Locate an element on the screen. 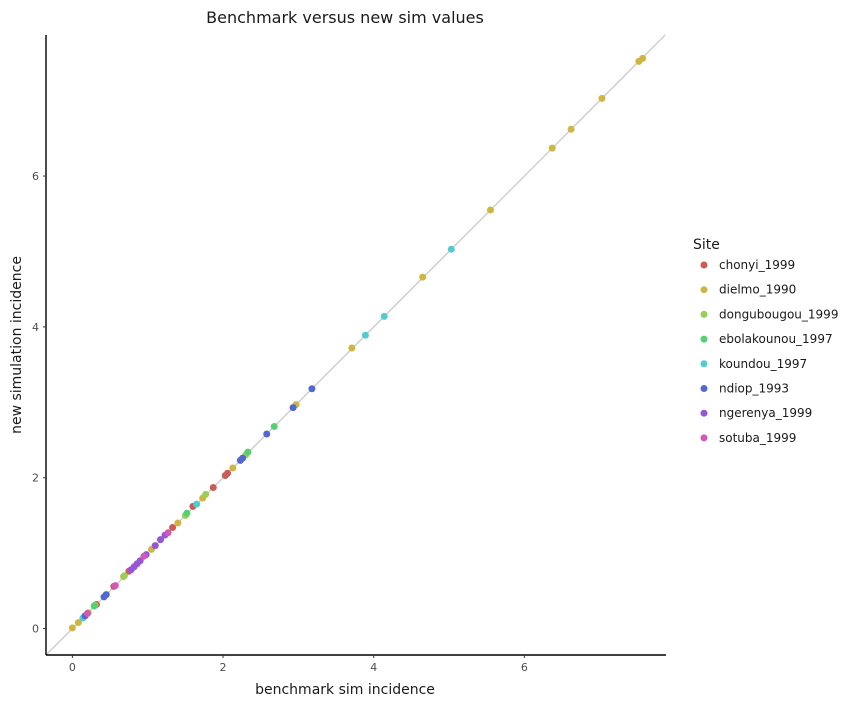 The height and width of the screenshot is (706, 867). y-tick-label: 2 is located at coordinates (35, 478).